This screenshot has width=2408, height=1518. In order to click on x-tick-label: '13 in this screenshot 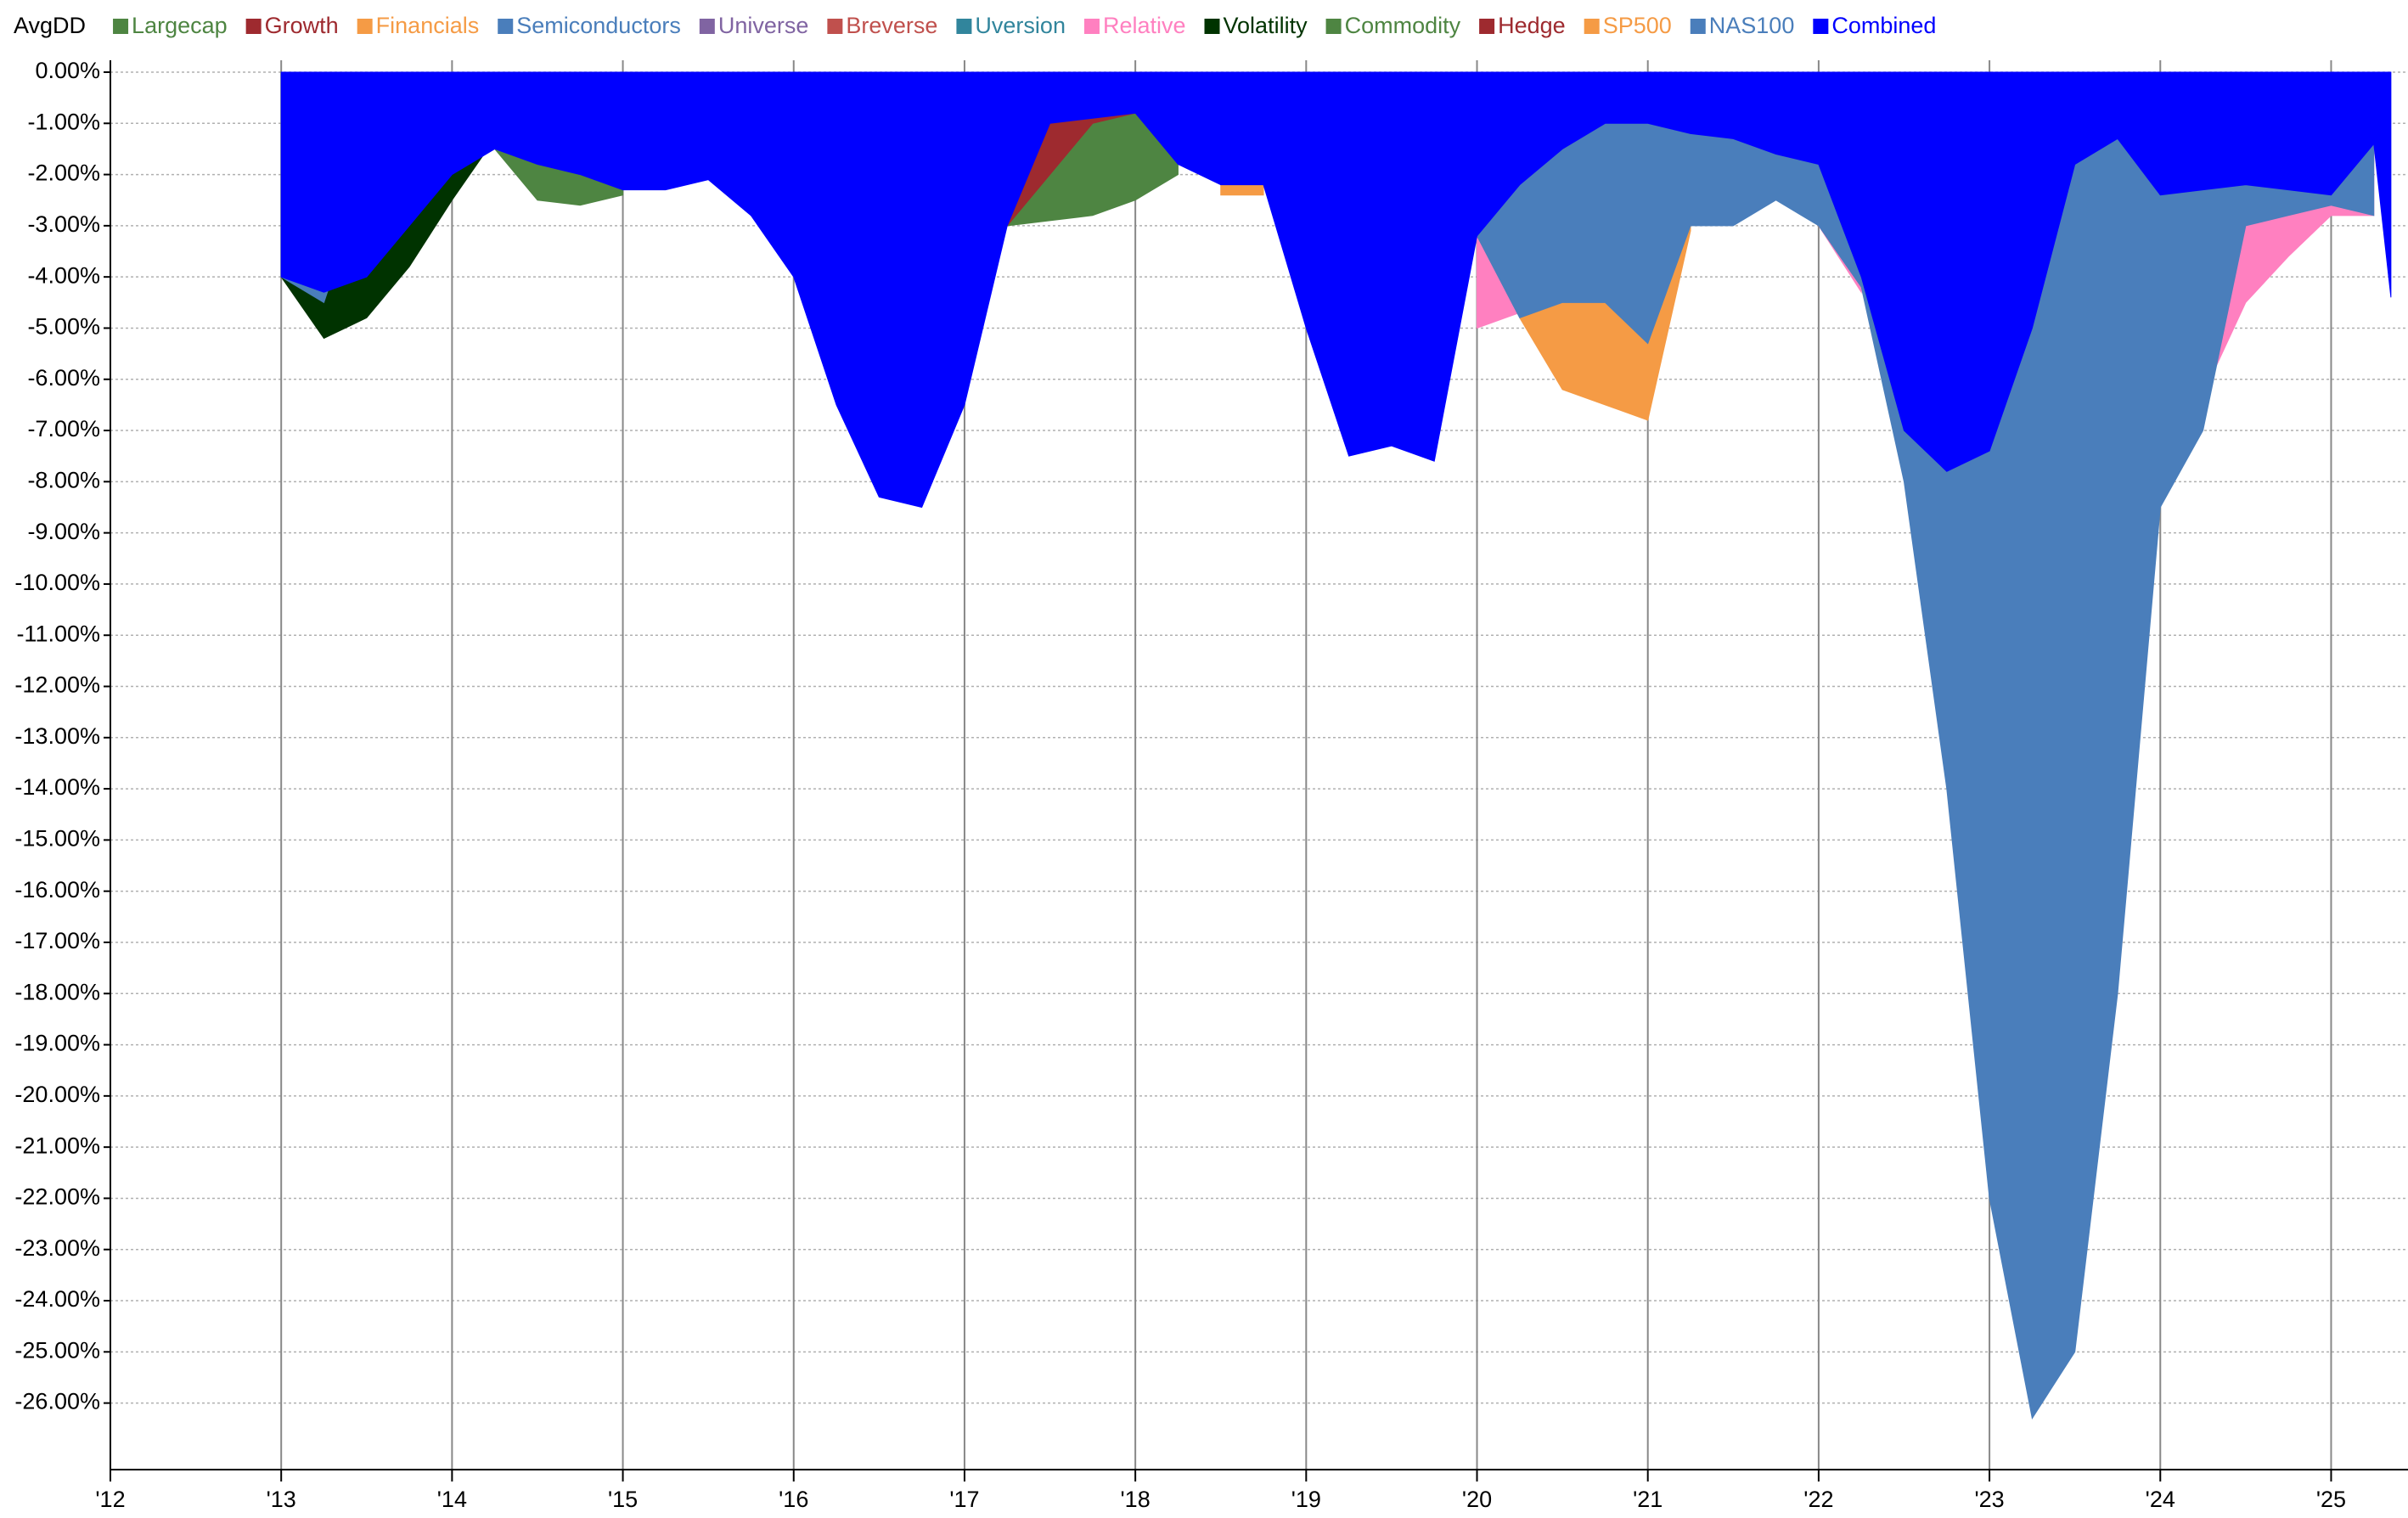, I will do `click(281, 1500)`.